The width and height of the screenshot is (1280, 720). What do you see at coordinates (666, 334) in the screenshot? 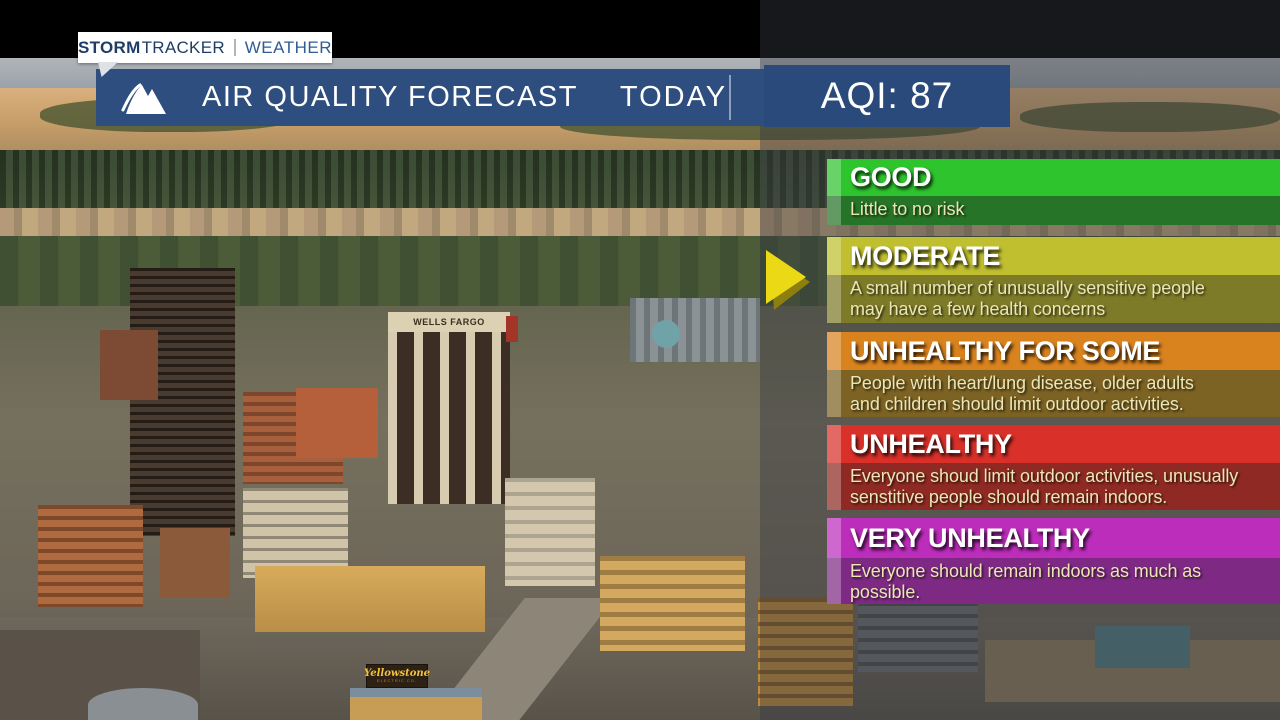
I see `teal-tank` at bounding box center [666, 334].